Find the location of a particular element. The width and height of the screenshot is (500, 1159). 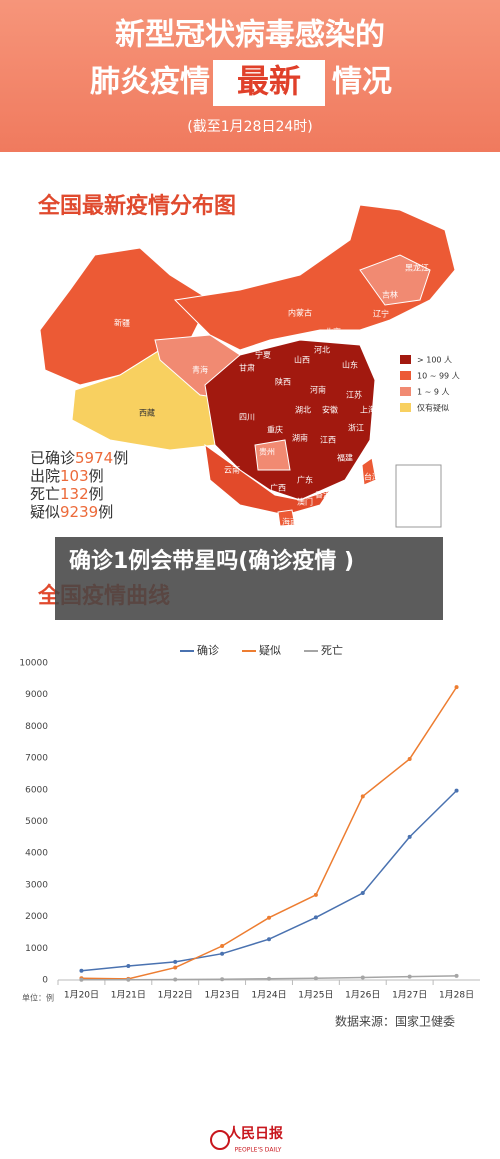

stat: 死亡132例 is located at coordinates (67, 494).